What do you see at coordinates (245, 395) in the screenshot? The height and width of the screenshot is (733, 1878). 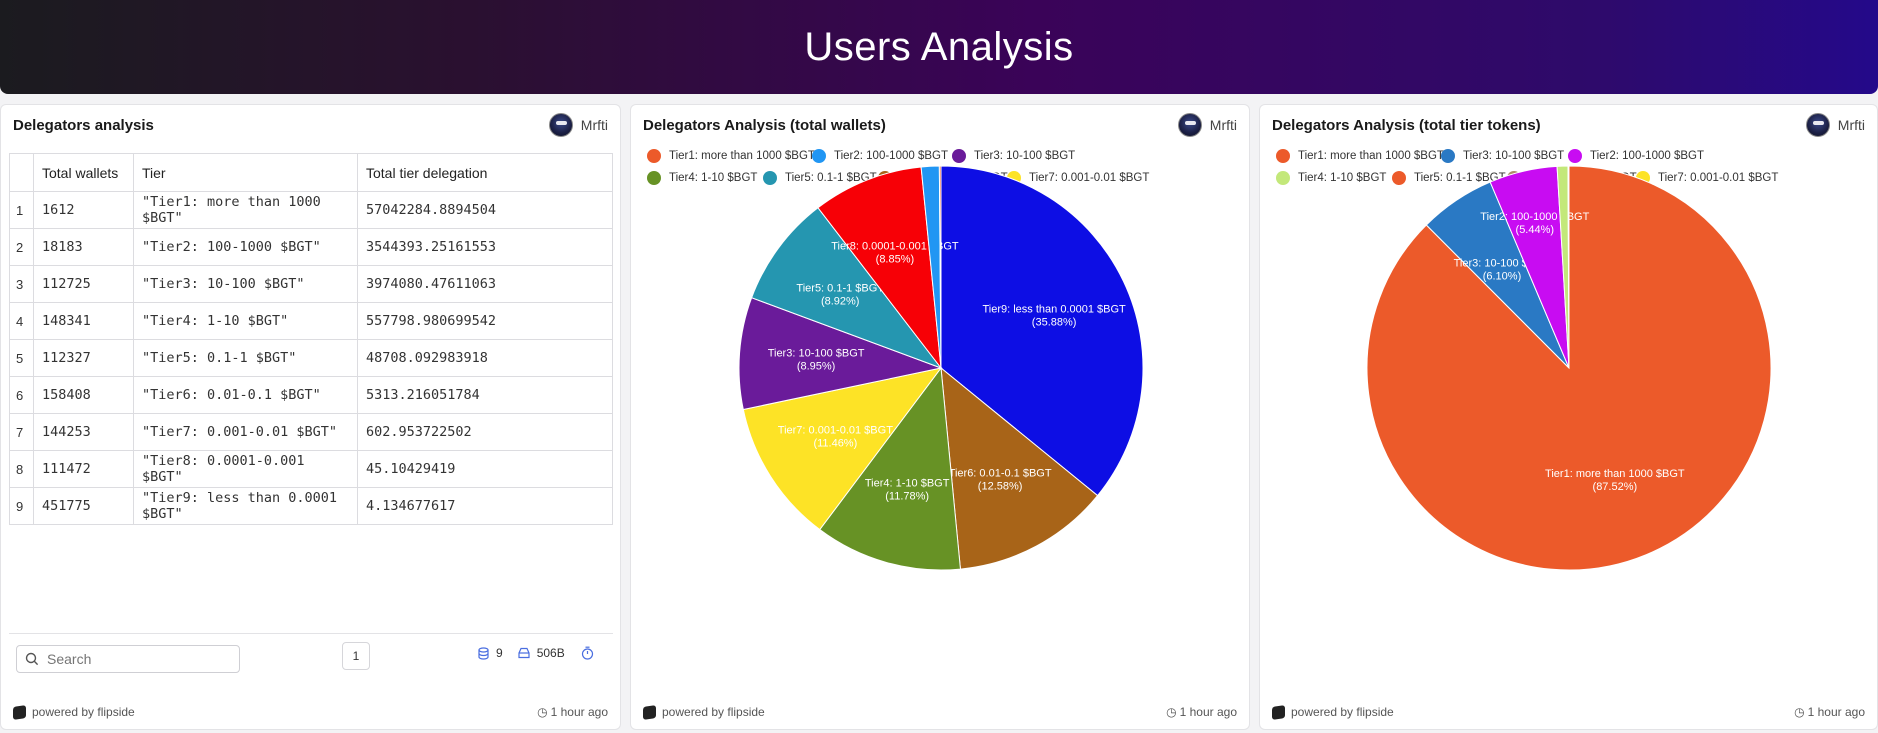 I see `cell-tier: "Tier6: 0.01-0.1 $BGT"` at bounding box center [245, 395].